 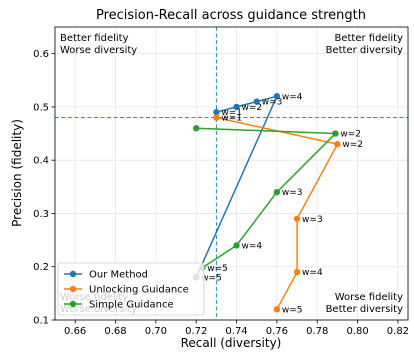 What do you see at coordinates (156, 331) in the screenshot?
I see `x-tick-label: 0.70` at bounding box center [156, 331].